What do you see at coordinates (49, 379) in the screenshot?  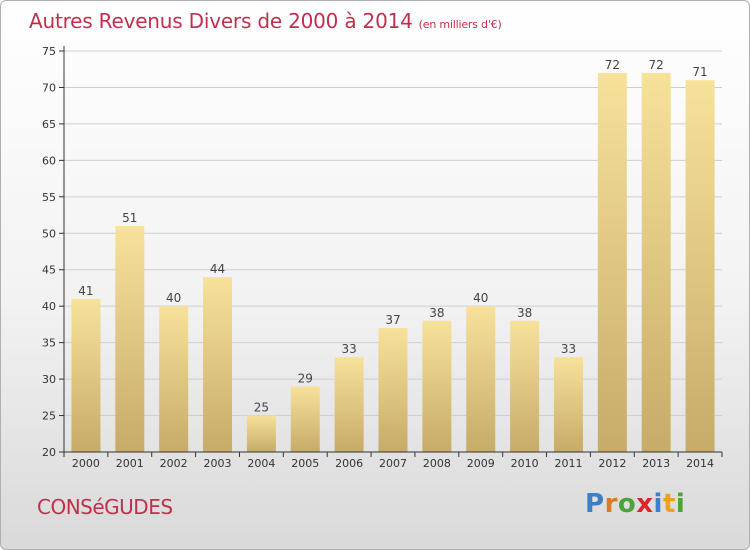 I see `y-tick-label: 30` at bounding box center [49, 379].